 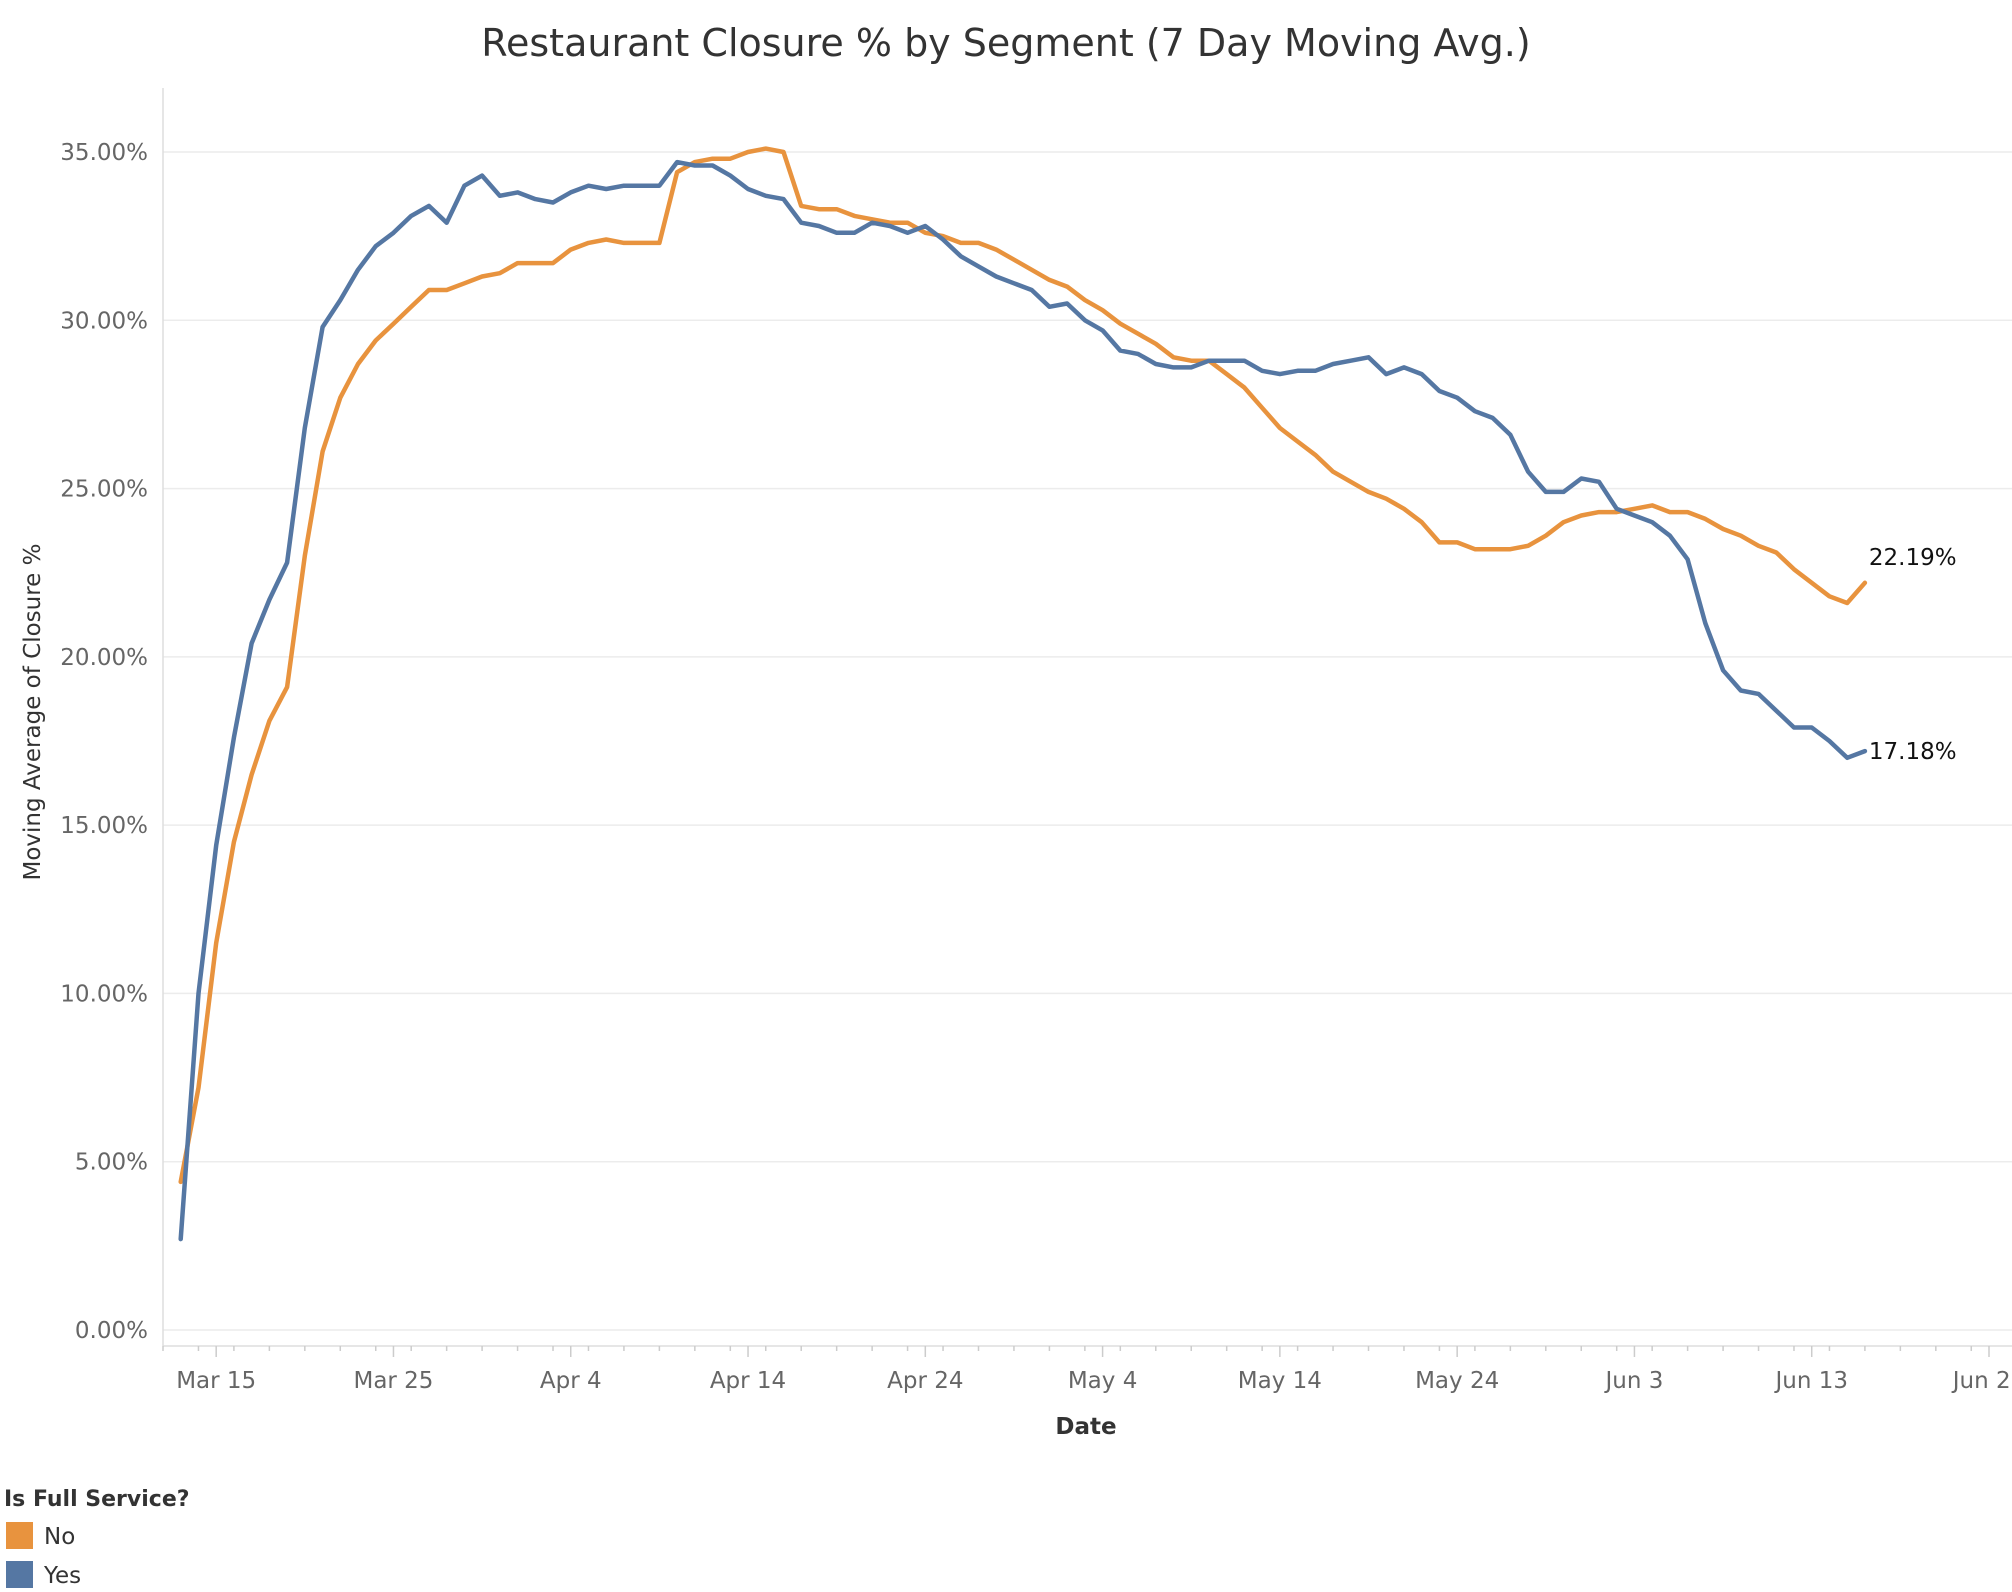 I want to click on end-label-yes: 17.18%, so click(x=1913, y=752).